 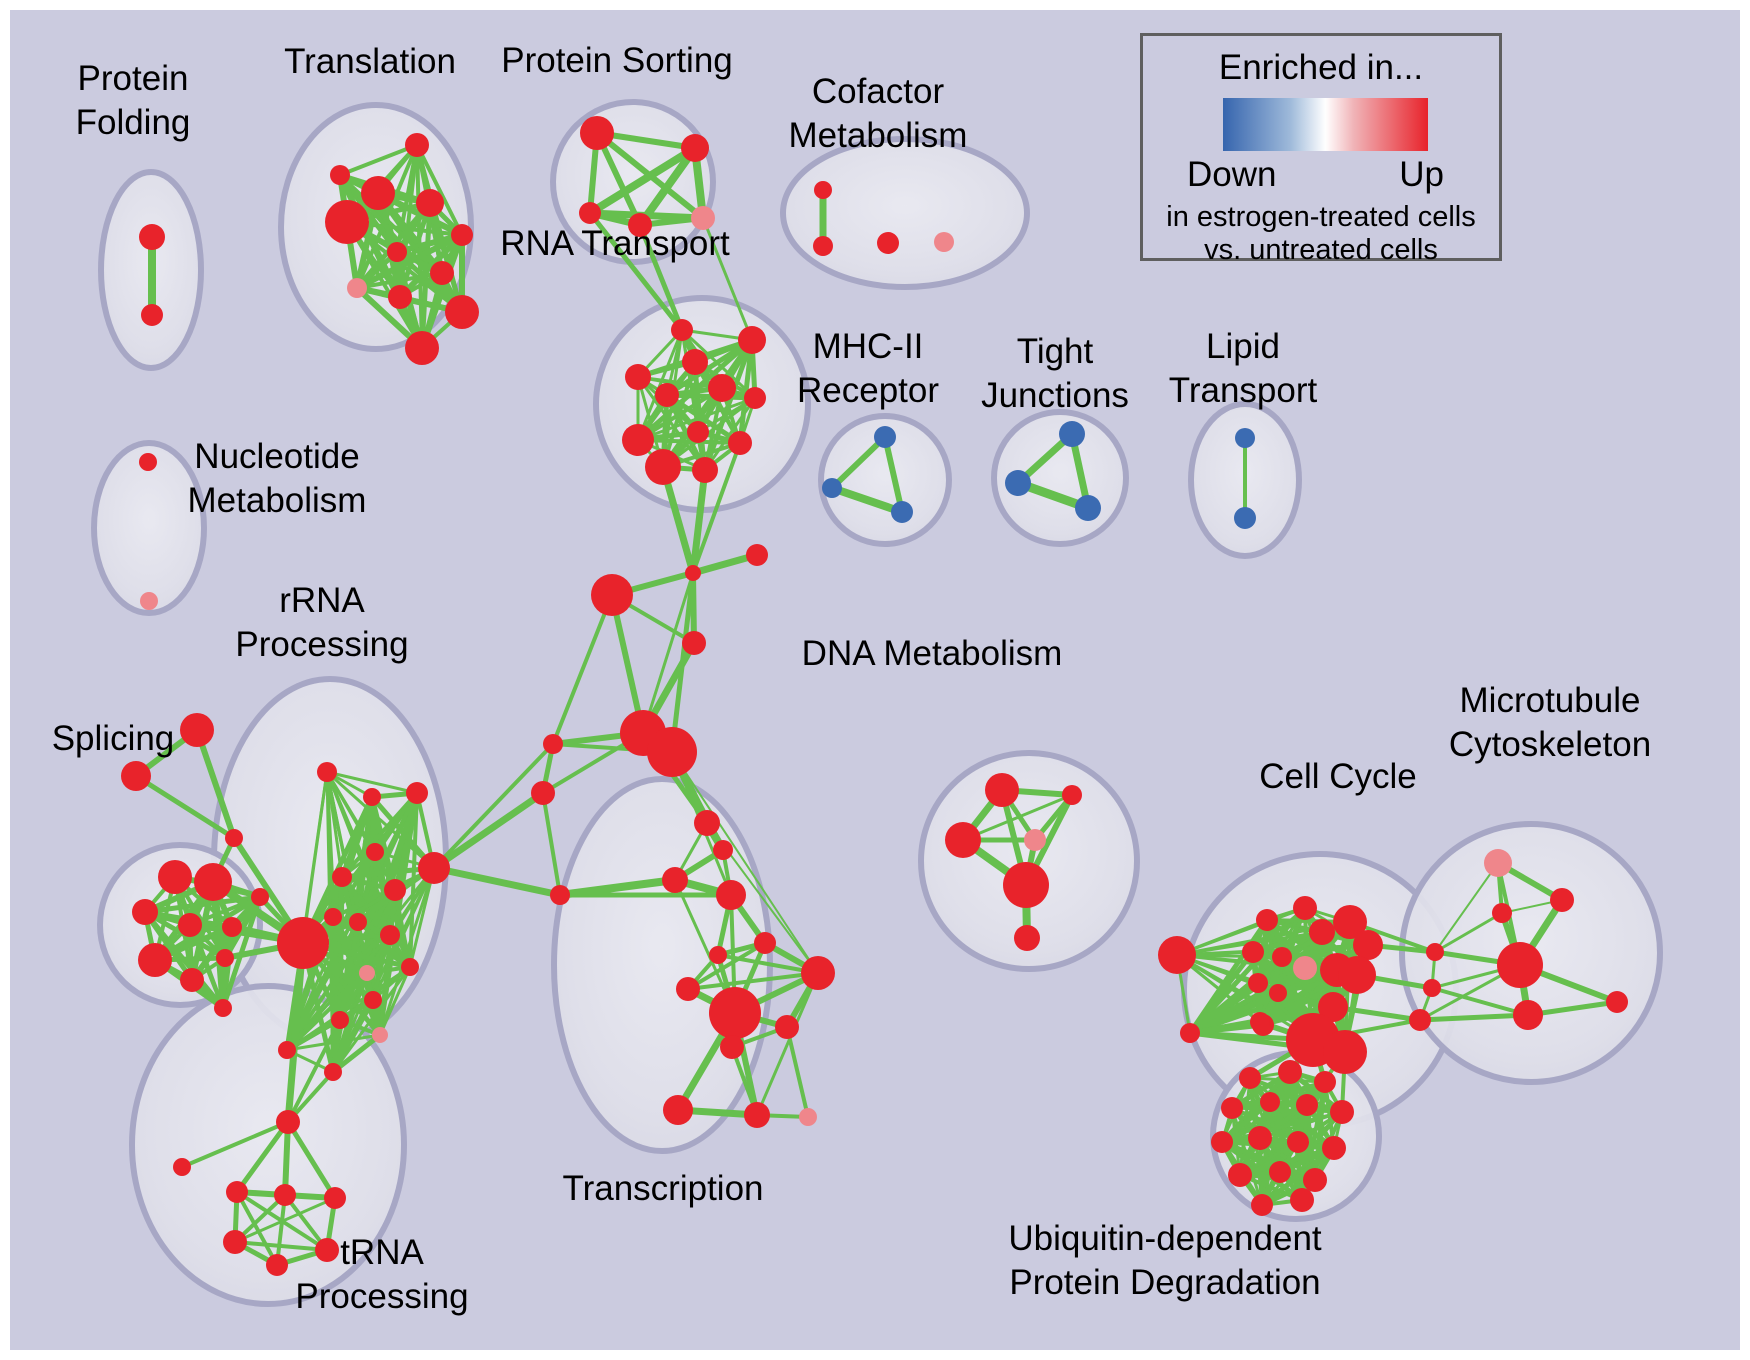 What do you see at coordinates (868, 346) in the screenshot?
I see `cluster-label-mhc-ii-receptor: MHC-II` at bounding box center [868, 346].